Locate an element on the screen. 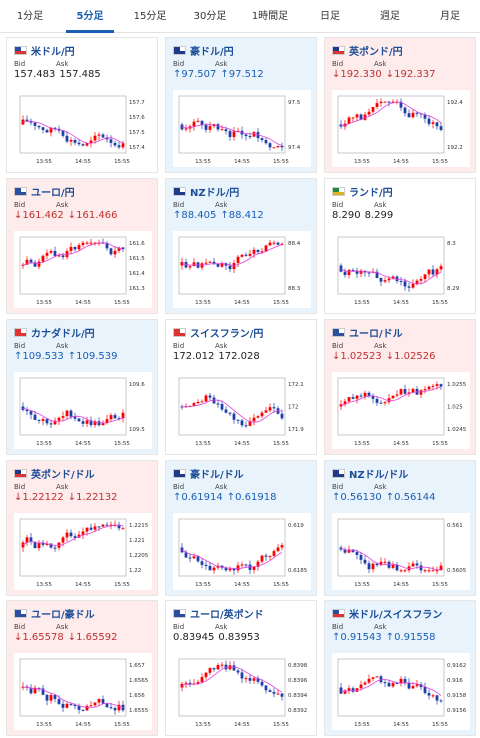 The height and width of the screenshot is (738, 480). candlestick-chart: 0.9162 0.916 0.9158 0.9156 13:55 14:55 15:55 is located at coordinates (401, 691).